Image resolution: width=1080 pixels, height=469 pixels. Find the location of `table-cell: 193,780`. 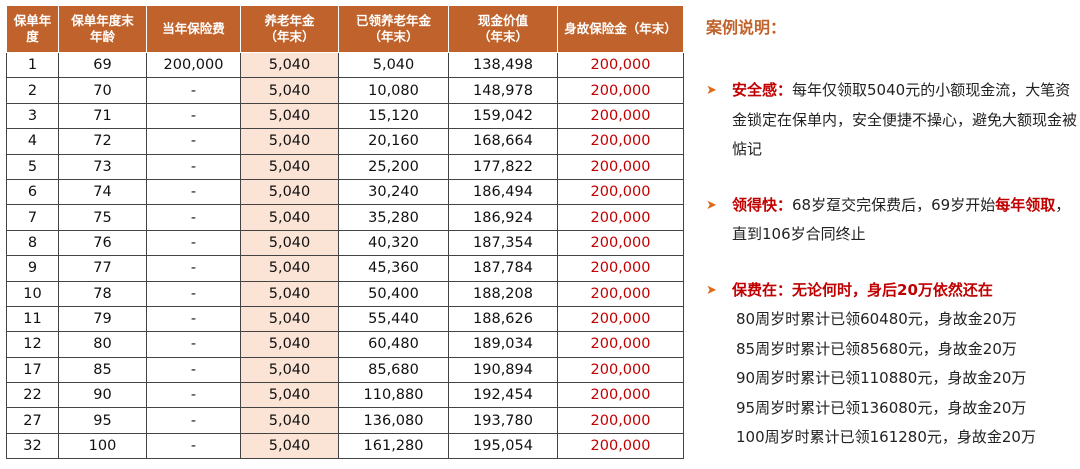

table-cell: 193,780 is located at coordinates (503, 420).